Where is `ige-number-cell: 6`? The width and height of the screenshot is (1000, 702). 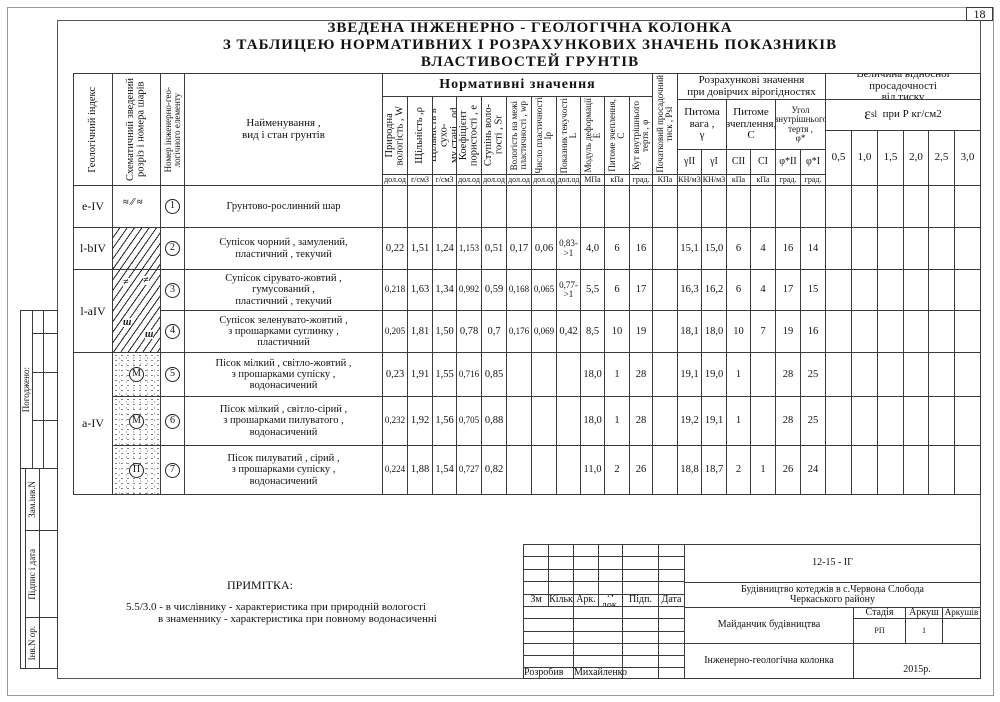
ige-number-cell: 6 is located at coordinates (172, 421).